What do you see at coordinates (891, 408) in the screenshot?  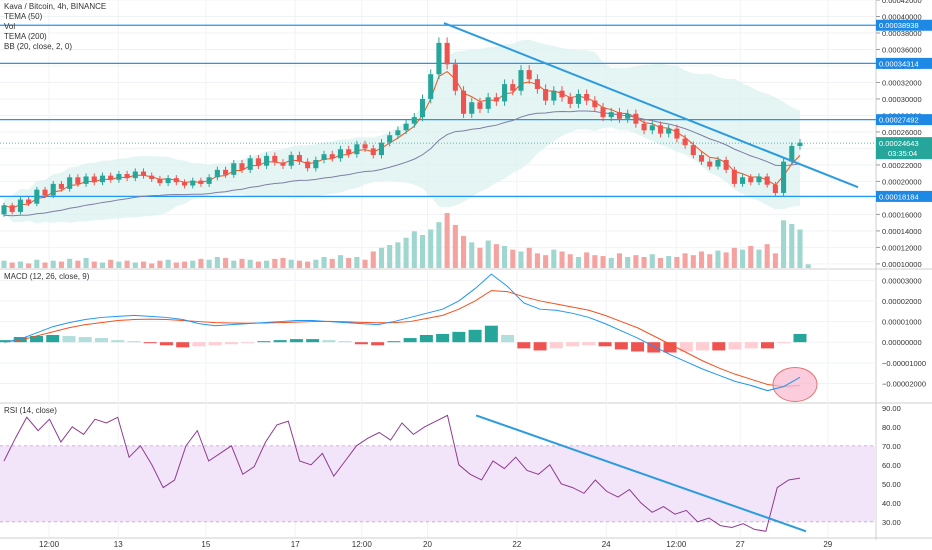 I see `y-tick-label: 90.00` at bounding box center [891, 408].